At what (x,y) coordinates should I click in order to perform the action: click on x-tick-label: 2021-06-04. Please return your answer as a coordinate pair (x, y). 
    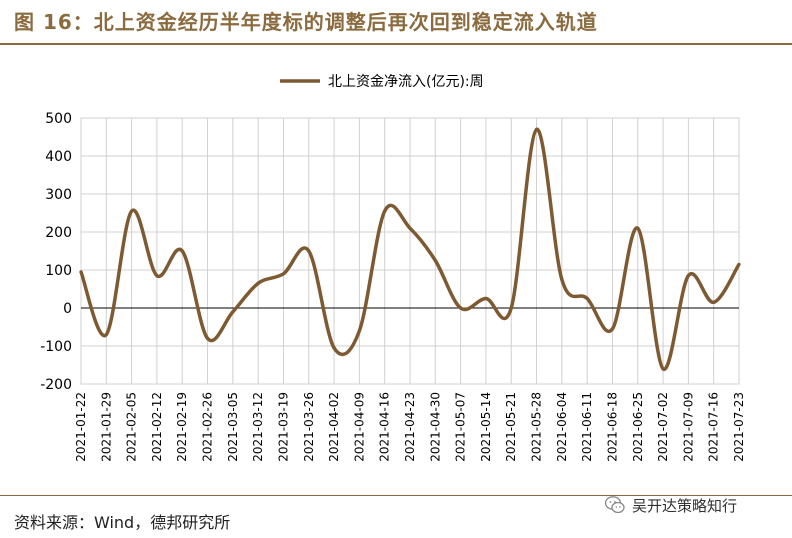
    Looking at the image, I should click on (562, 427).